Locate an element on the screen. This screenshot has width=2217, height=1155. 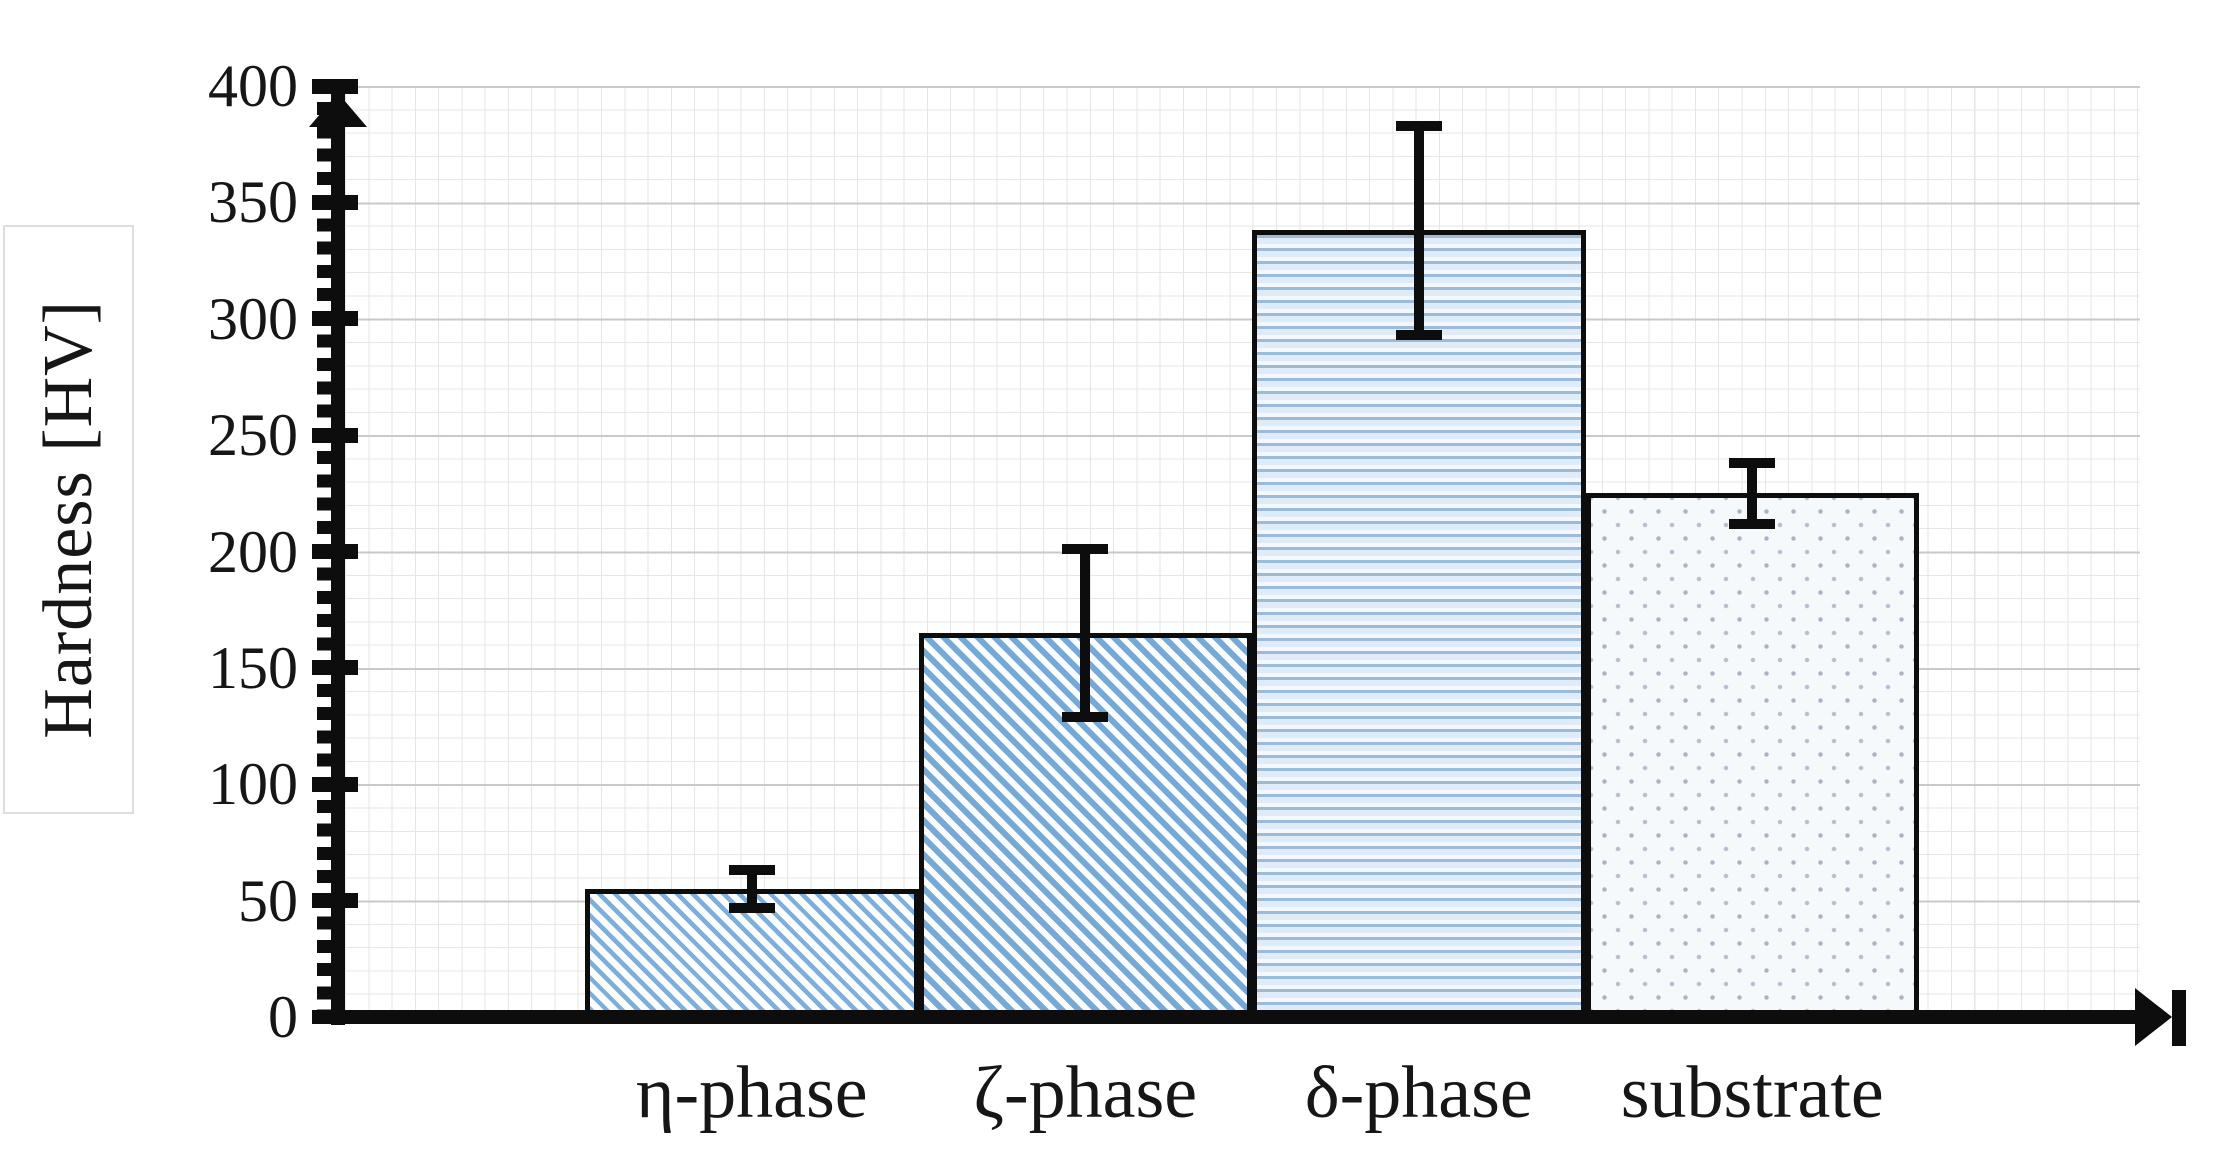
y-tick-label: 200 is located at coordinates (253, 551).